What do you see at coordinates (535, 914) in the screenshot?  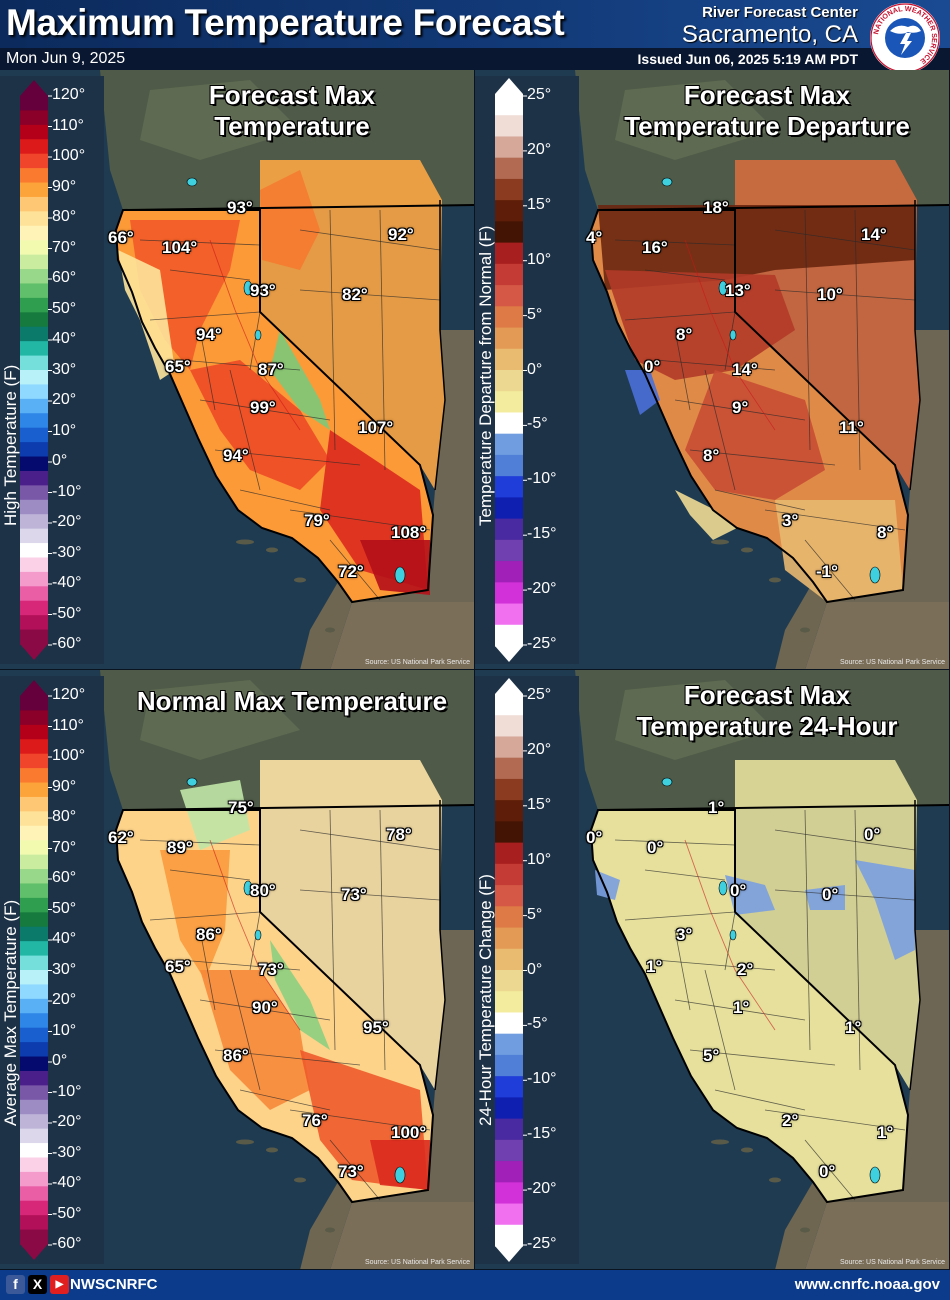 I see `colorbar-tick-label: 5°` at bounding box center [535, 914].